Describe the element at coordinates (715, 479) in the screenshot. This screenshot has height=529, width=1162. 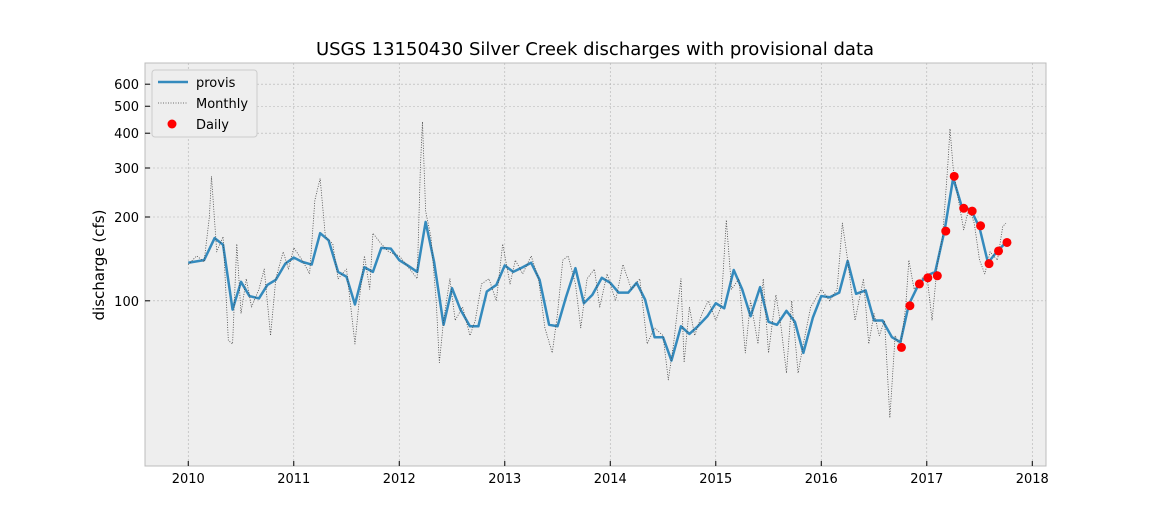
I see `x-tick-label: 2015` at that location.